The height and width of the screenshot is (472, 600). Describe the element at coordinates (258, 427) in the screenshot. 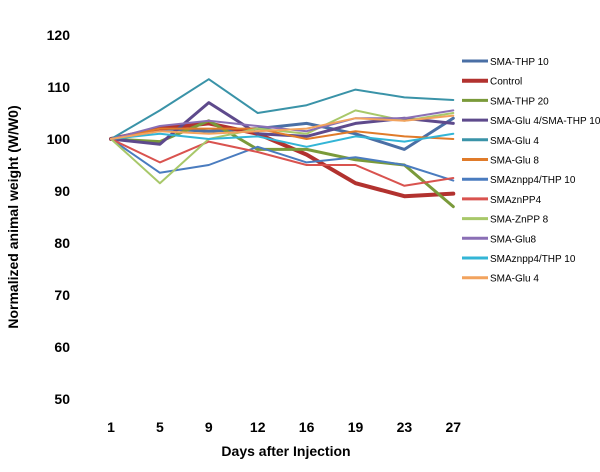

I see `x-tick-label: 12` at that location.